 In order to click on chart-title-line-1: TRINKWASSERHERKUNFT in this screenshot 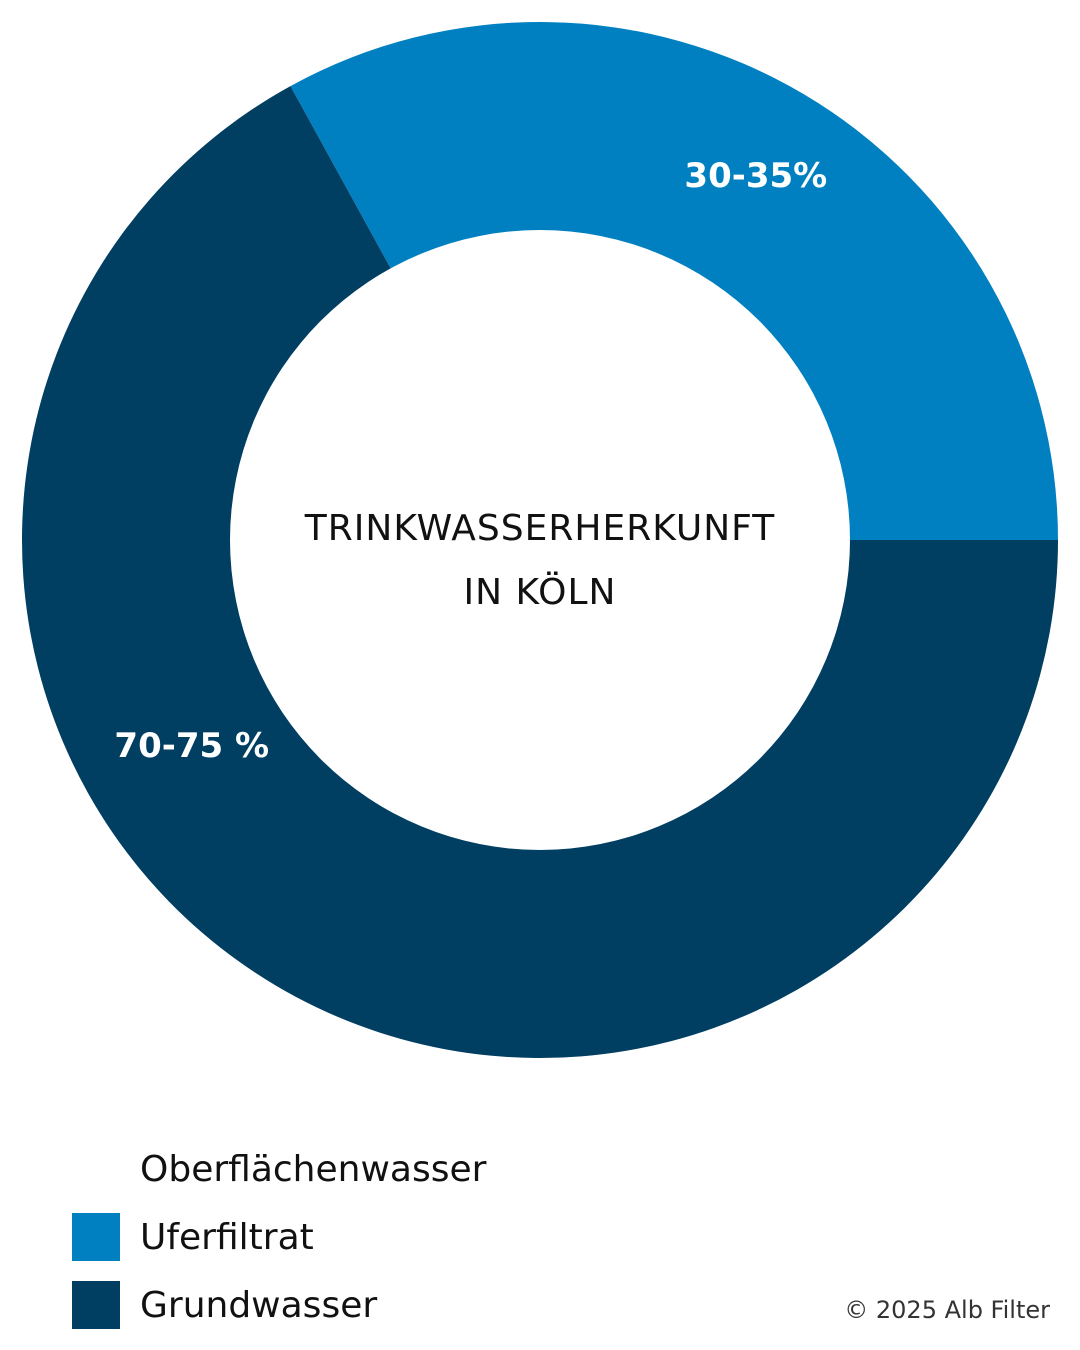, I will do `click(539, 528)`.